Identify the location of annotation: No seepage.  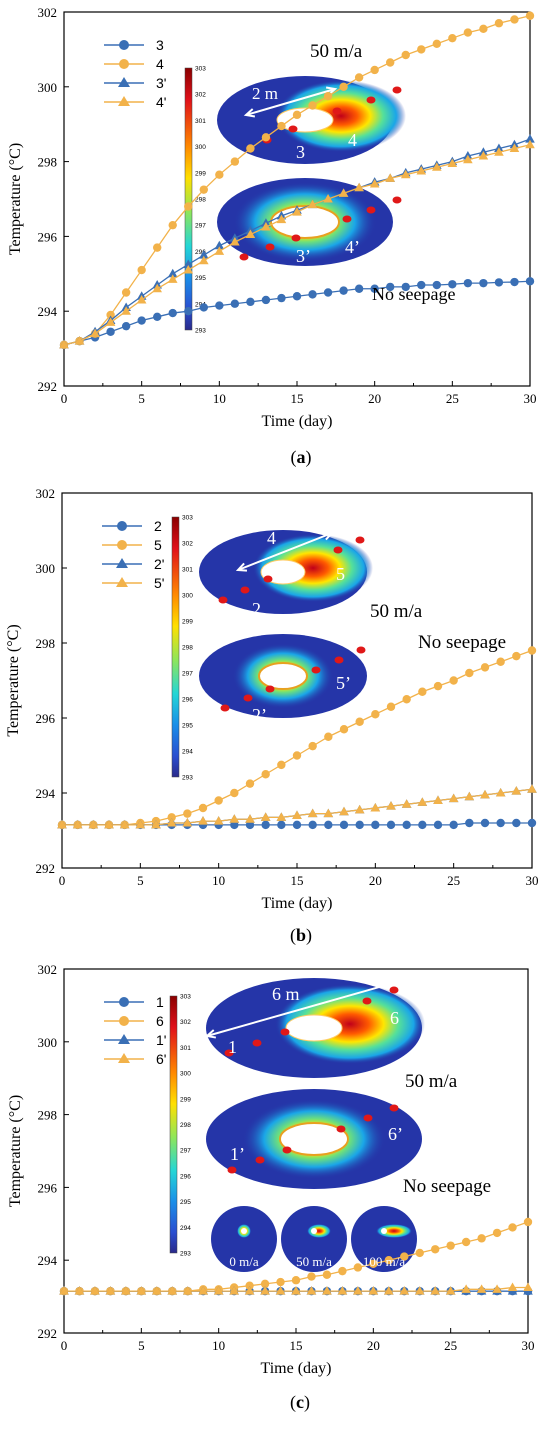
(413, 294).